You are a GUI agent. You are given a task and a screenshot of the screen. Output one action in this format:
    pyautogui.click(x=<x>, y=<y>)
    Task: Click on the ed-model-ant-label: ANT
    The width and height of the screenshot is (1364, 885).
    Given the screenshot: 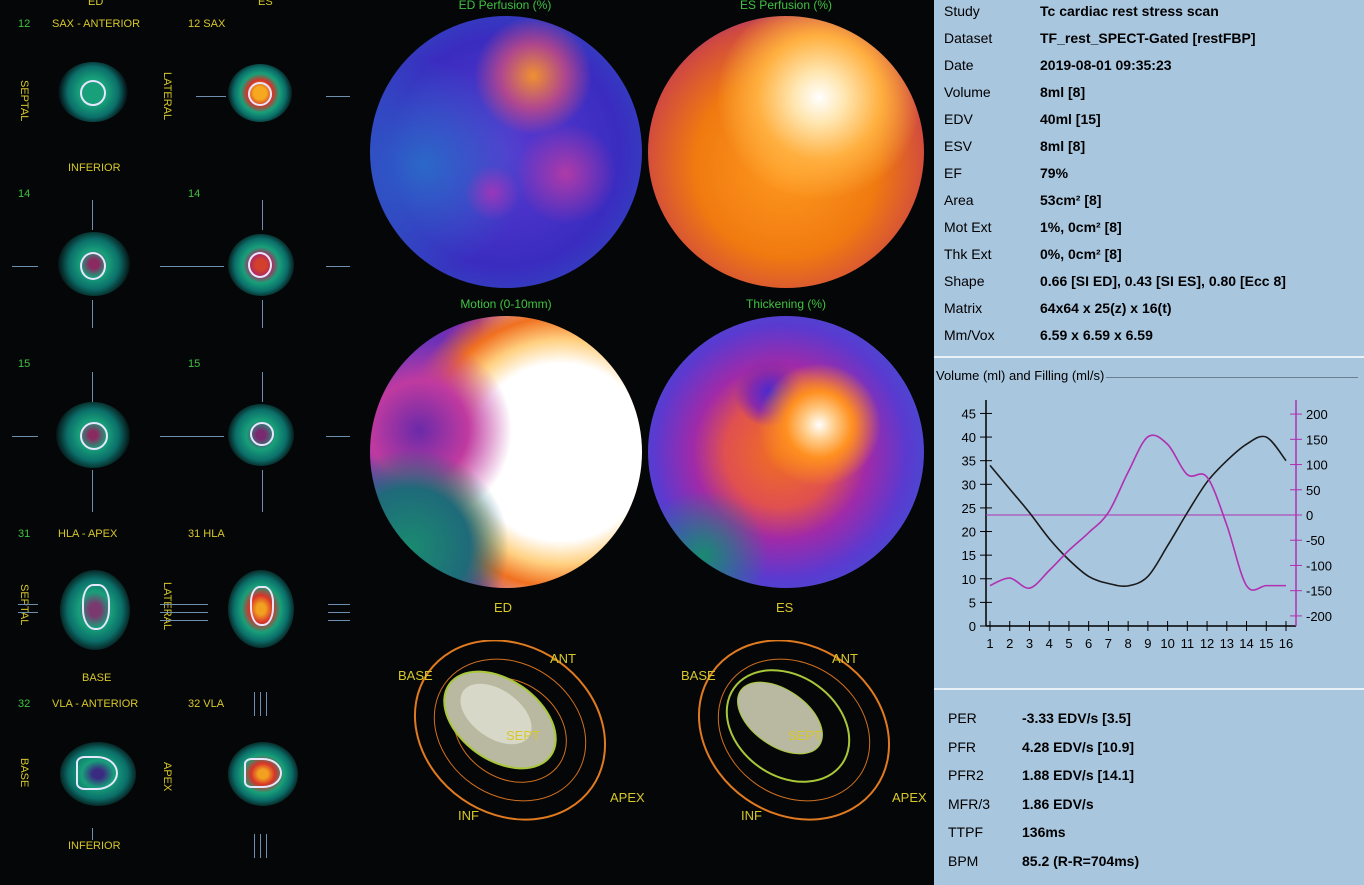 What is the action you would take?
    pyautogui.click(x=563, y=658)
    